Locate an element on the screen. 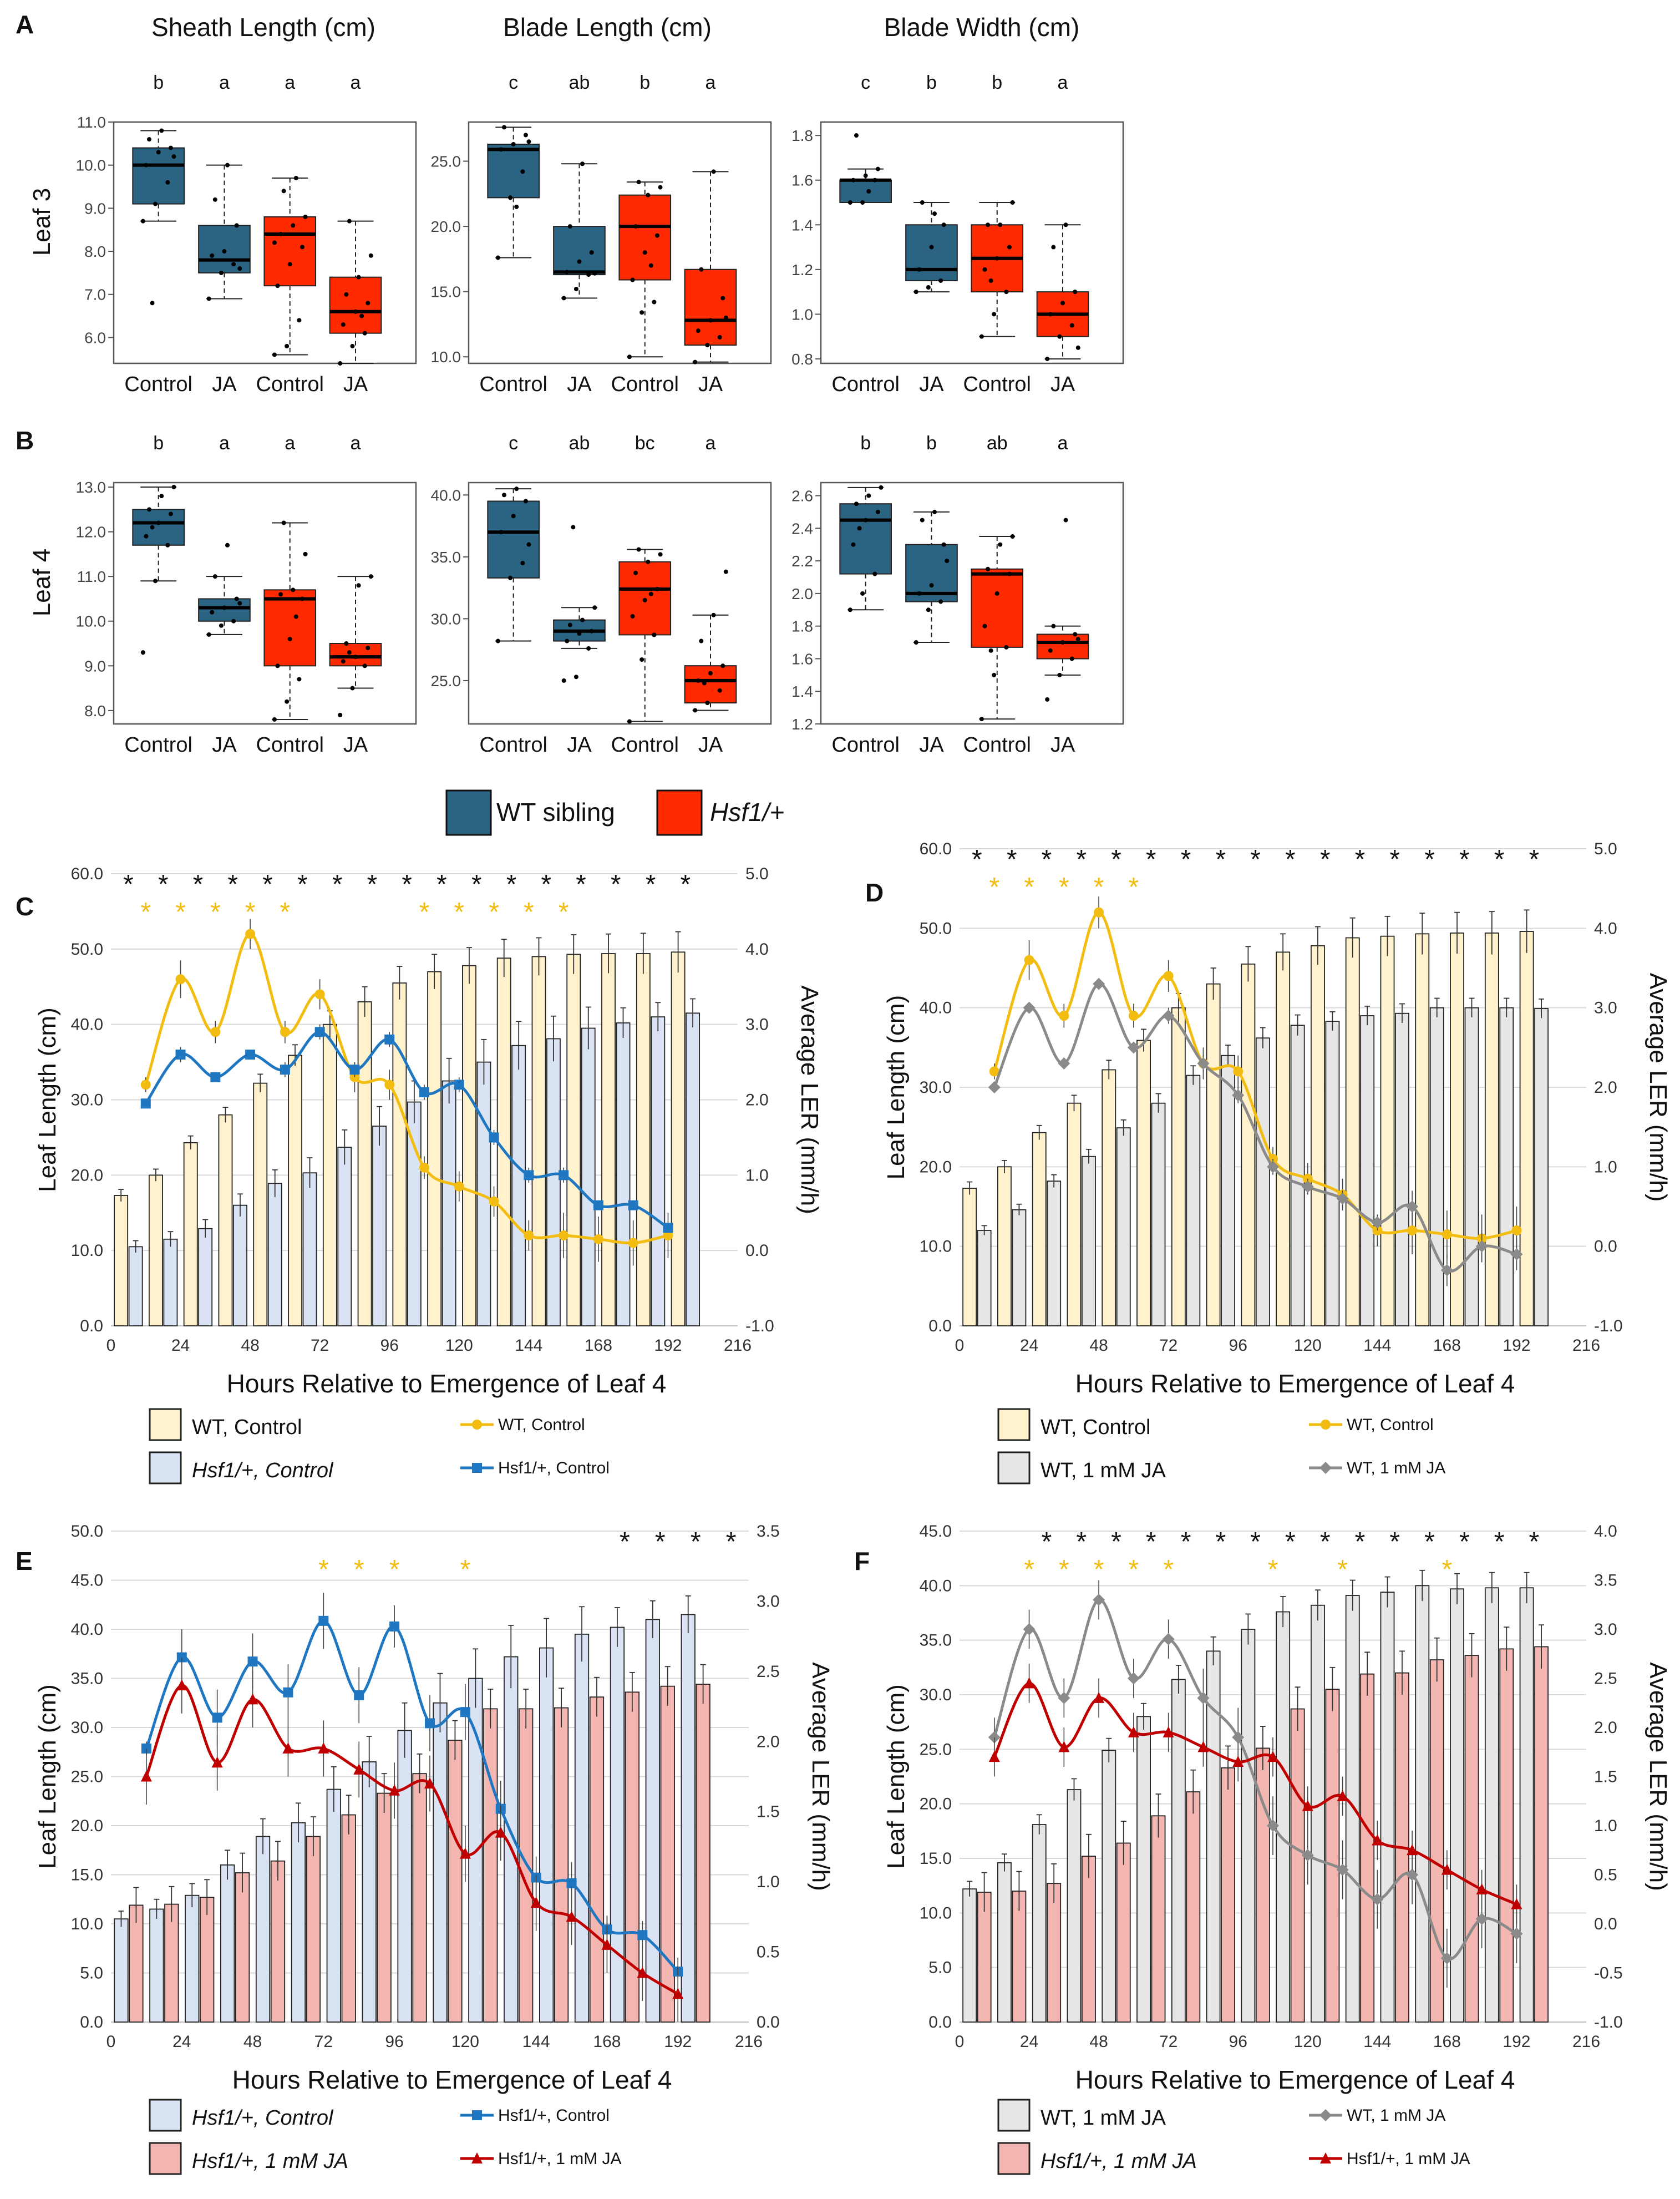  y-tick-label: 1.4 is located at coordinates (802, 225).